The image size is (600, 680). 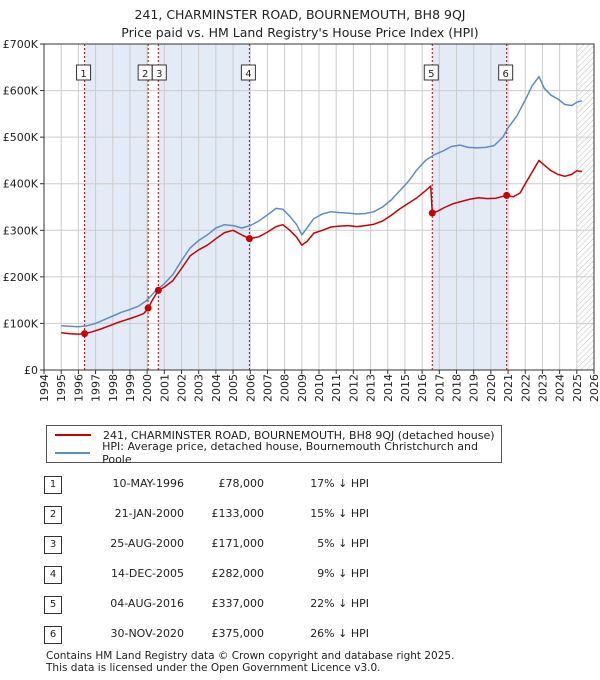 I want to click on transaction-hpi-diff: 5% ↓ HPI, so click(x=343, y=543).